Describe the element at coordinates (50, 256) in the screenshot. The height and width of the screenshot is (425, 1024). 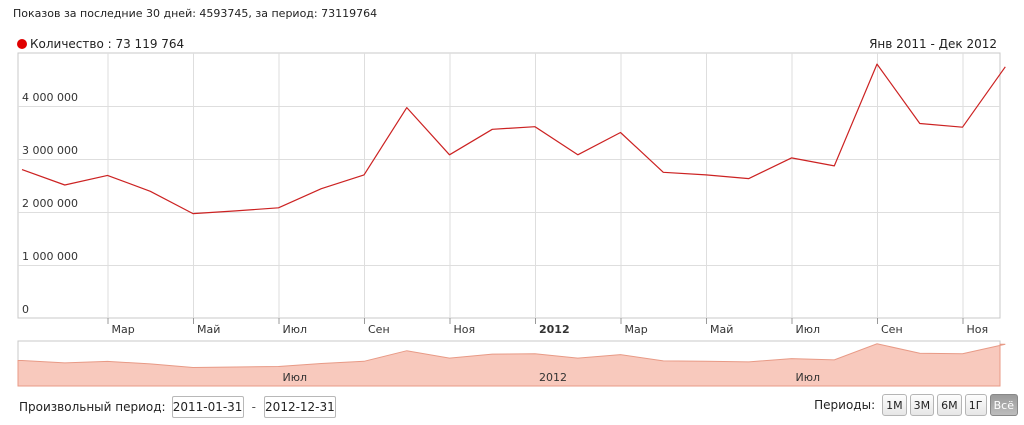
I see `y-tick-label: 1 000 000` at that location.